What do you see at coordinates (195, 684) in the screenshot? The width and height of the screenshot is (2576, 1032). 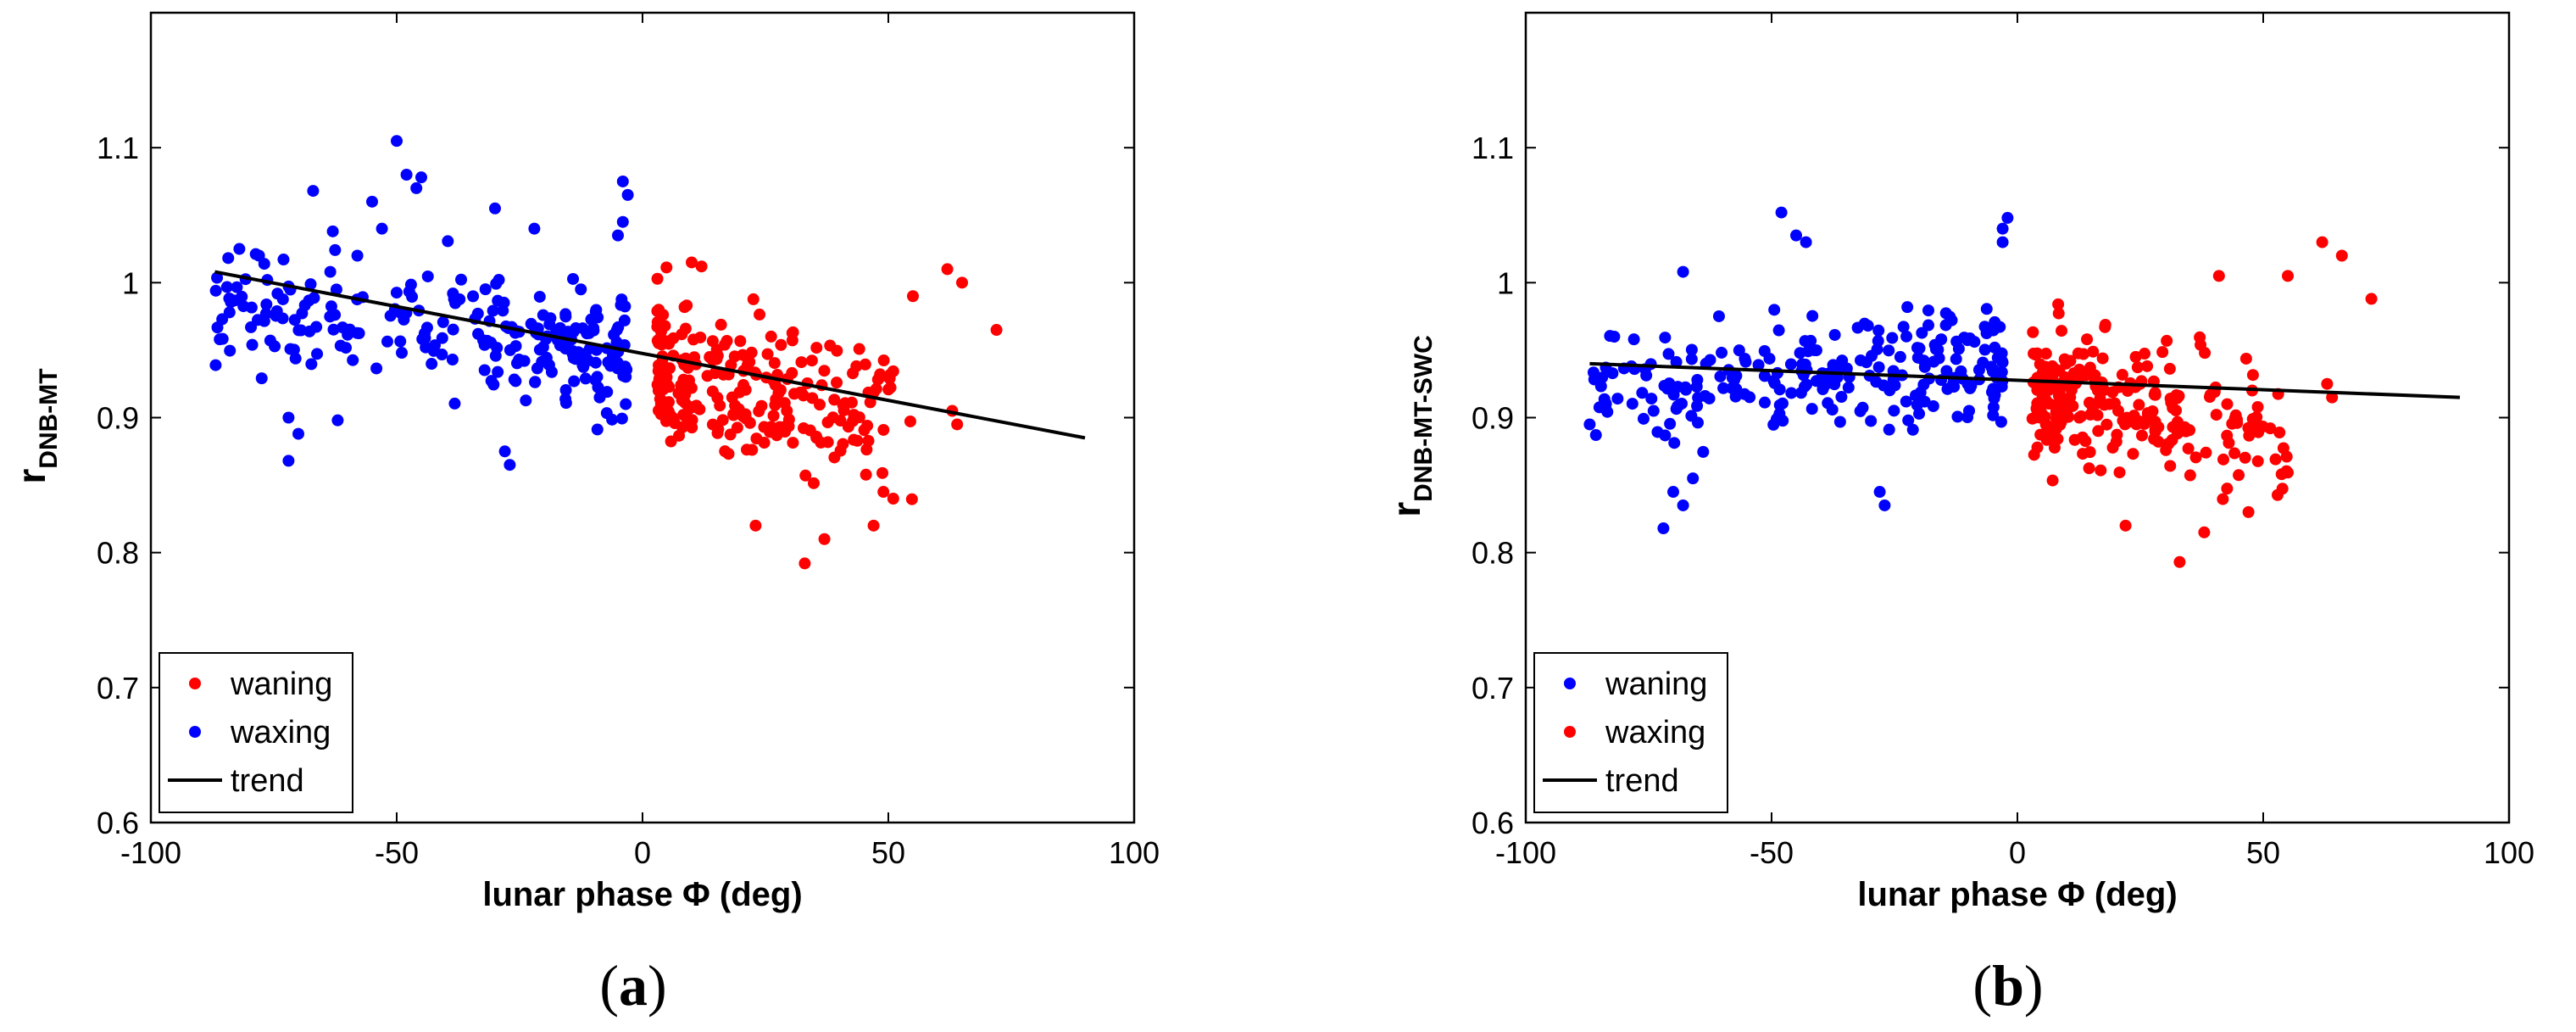 I see `legend-marker-waning` at bounding box center [195, 684].